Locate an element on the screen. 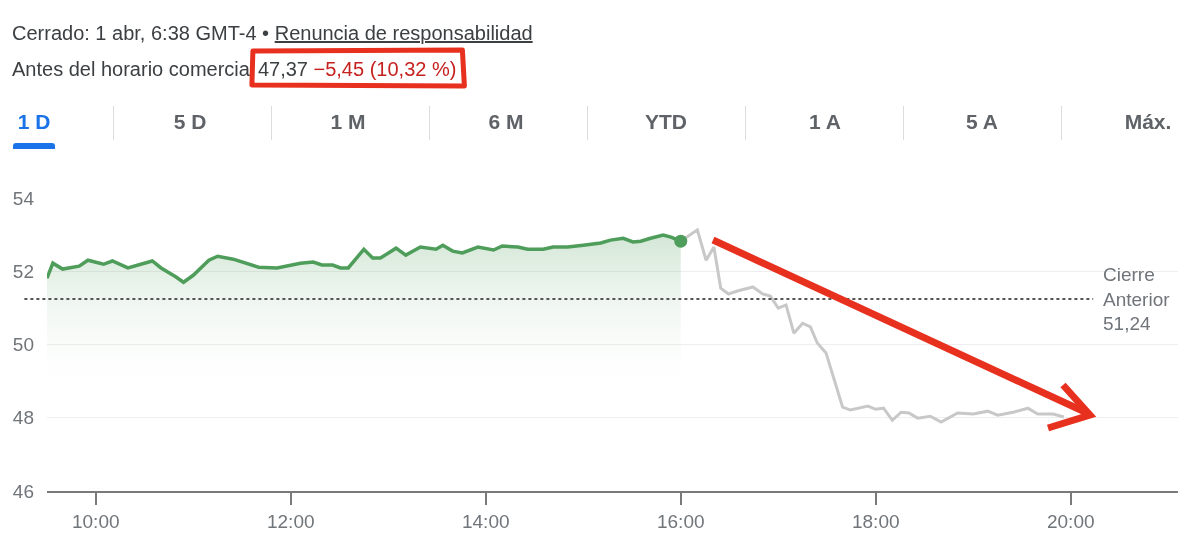  x-tick-label: 18:00 is located at coordinates (875, 521).